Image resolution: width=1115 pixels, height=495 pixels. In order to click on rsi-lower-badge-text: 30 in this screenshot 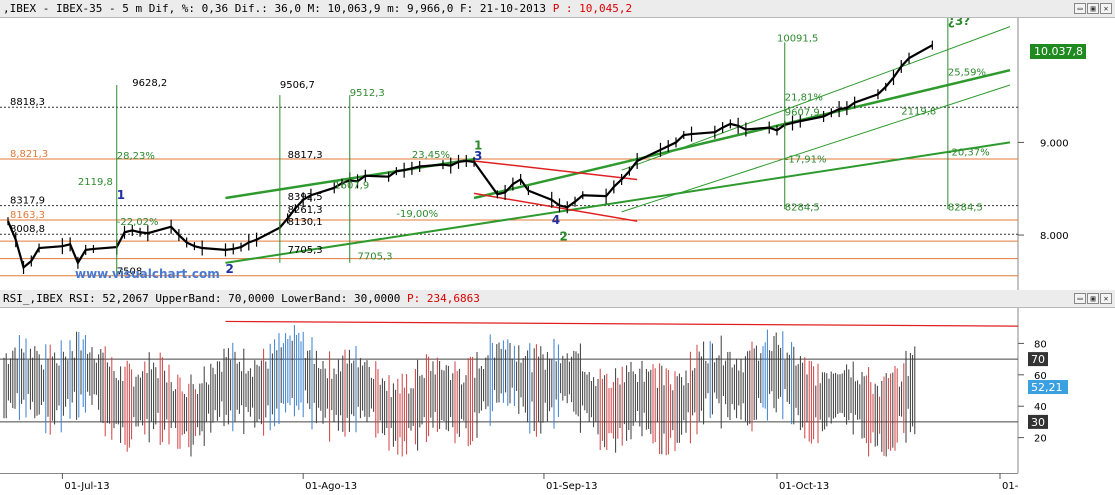, I will do `click(1038, 422)`.